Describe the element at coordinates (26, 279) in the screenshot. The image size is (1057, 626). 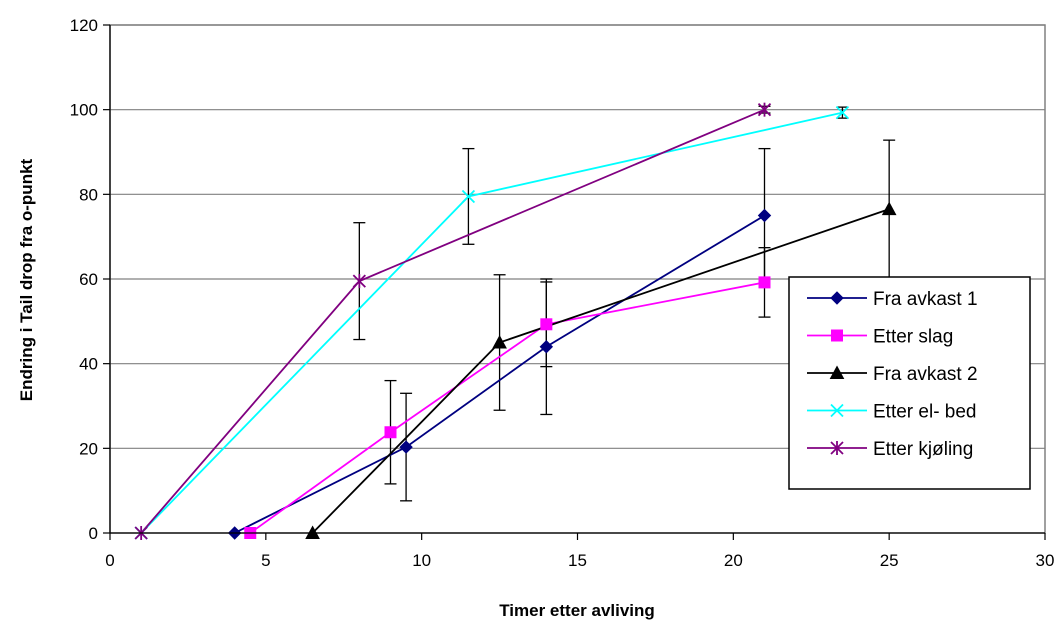
I see `y-axis-title: Endring i Tail drop fra o-punkt` at that location.